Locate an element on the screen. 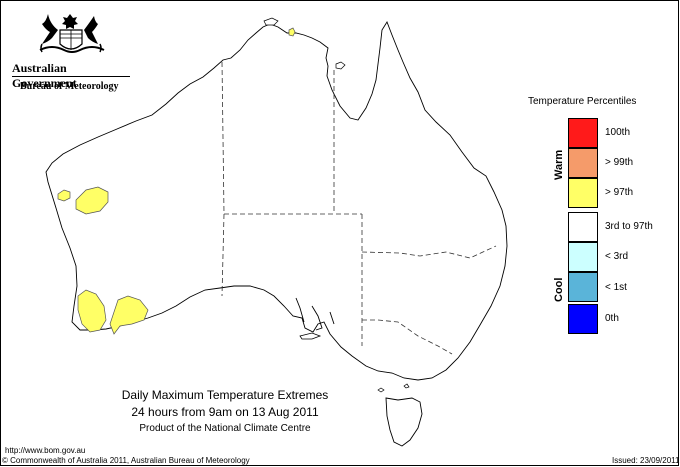 The height and width of the screenshot is (467, 680). government-name: Australian Government is located at coordinates (44, 75).